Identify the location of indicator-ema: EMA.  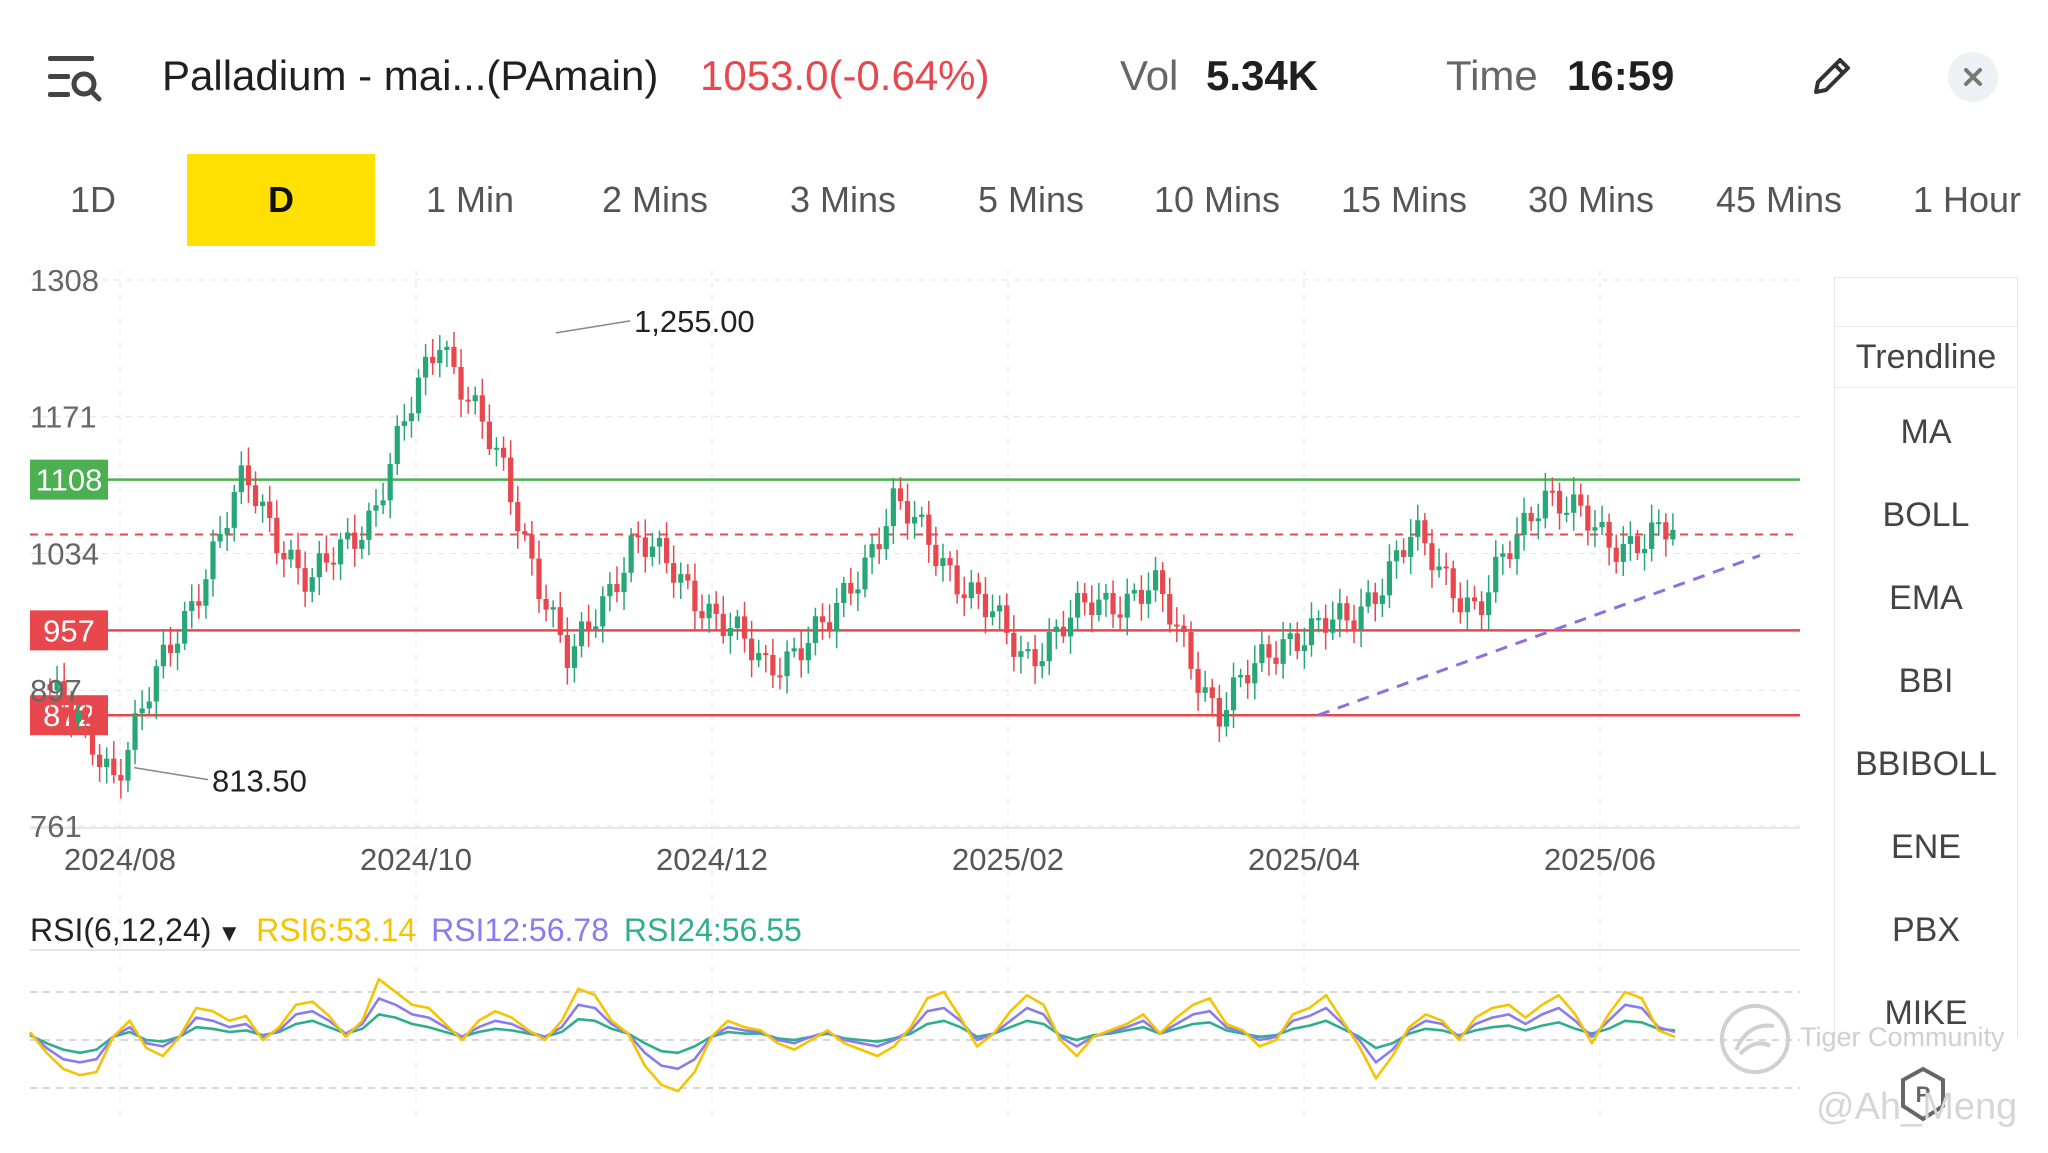
(1926, 598).